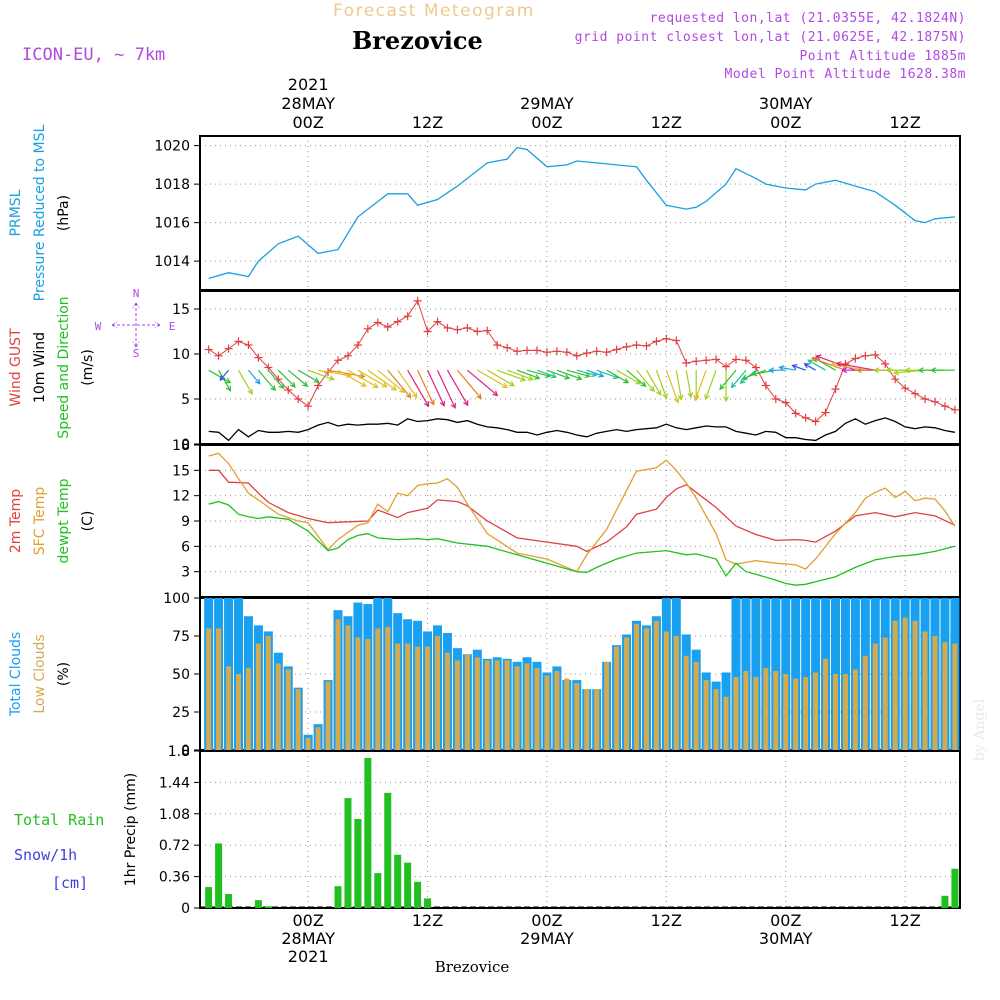 This screenshot has height=1000, width=1000. What do you see at coordinates (181, 637) in the screenshot?
I see `ytick-label: 75` at bounding box center [181, 637].